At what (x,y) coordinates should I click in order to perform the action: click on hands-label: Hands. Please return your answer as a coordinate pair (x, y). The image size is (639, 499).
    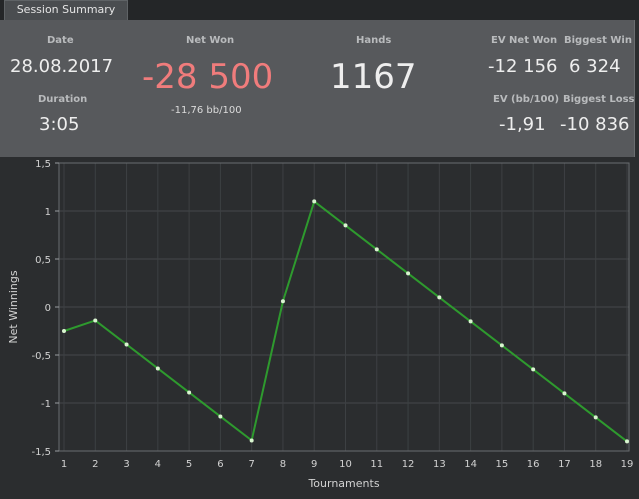
    Looking at the image, I should click on (374, 40).